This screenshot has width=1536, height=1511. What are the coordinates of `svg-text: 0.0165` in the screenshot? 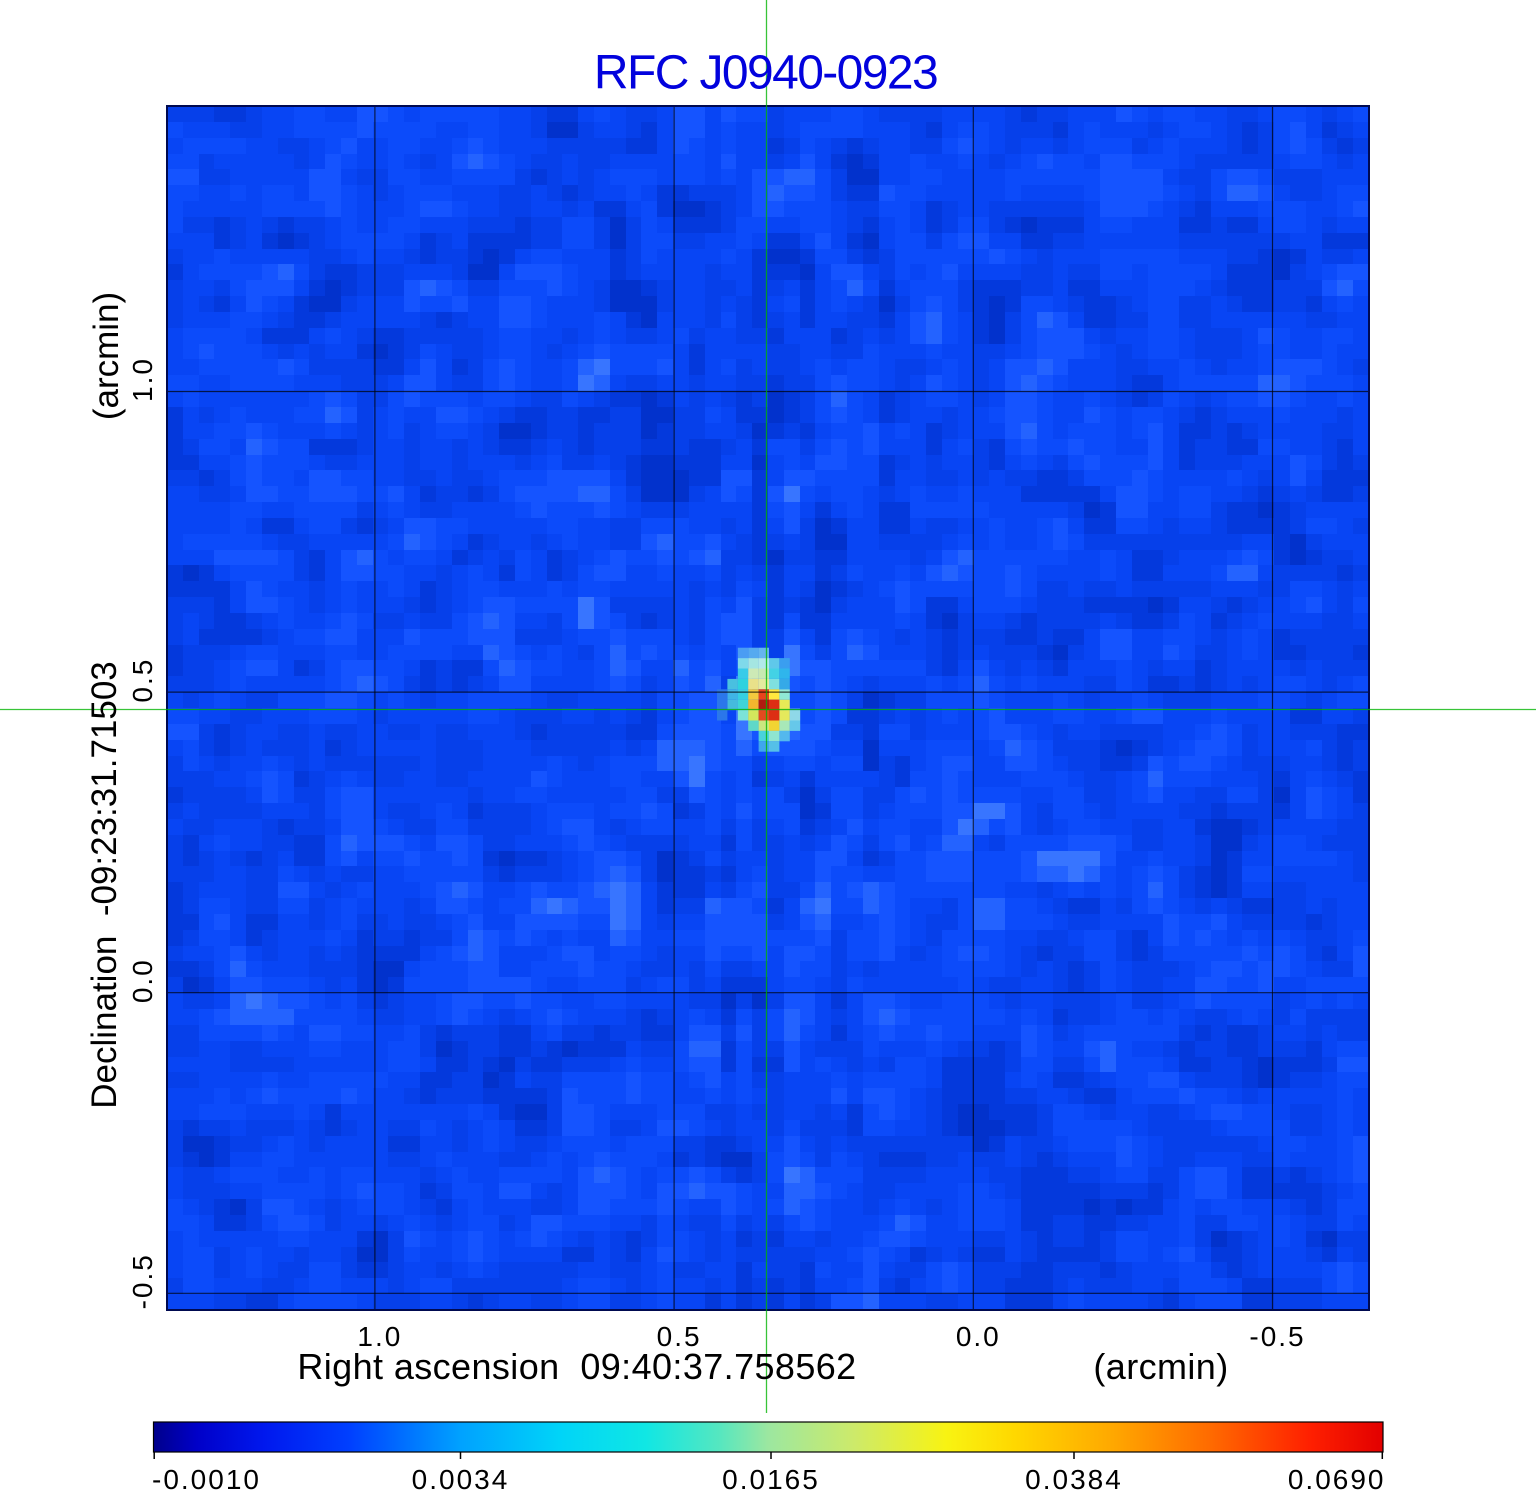 It's located at (771, 1479).